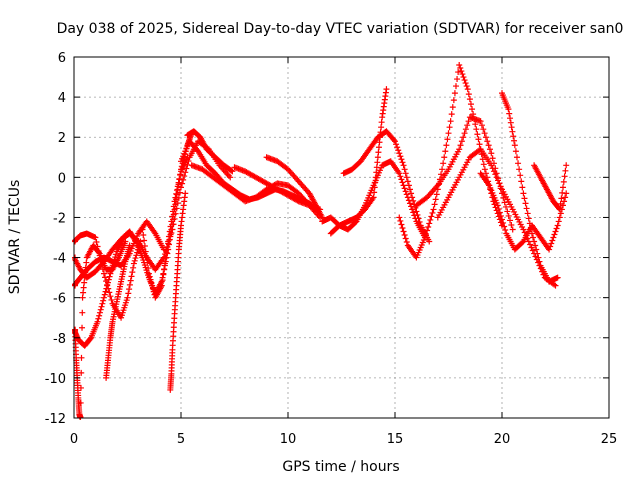  What do you see at coordinates (288, 439) in the screenshot?
I see `x-tick-label: 10` at bounding box center [288, 439].